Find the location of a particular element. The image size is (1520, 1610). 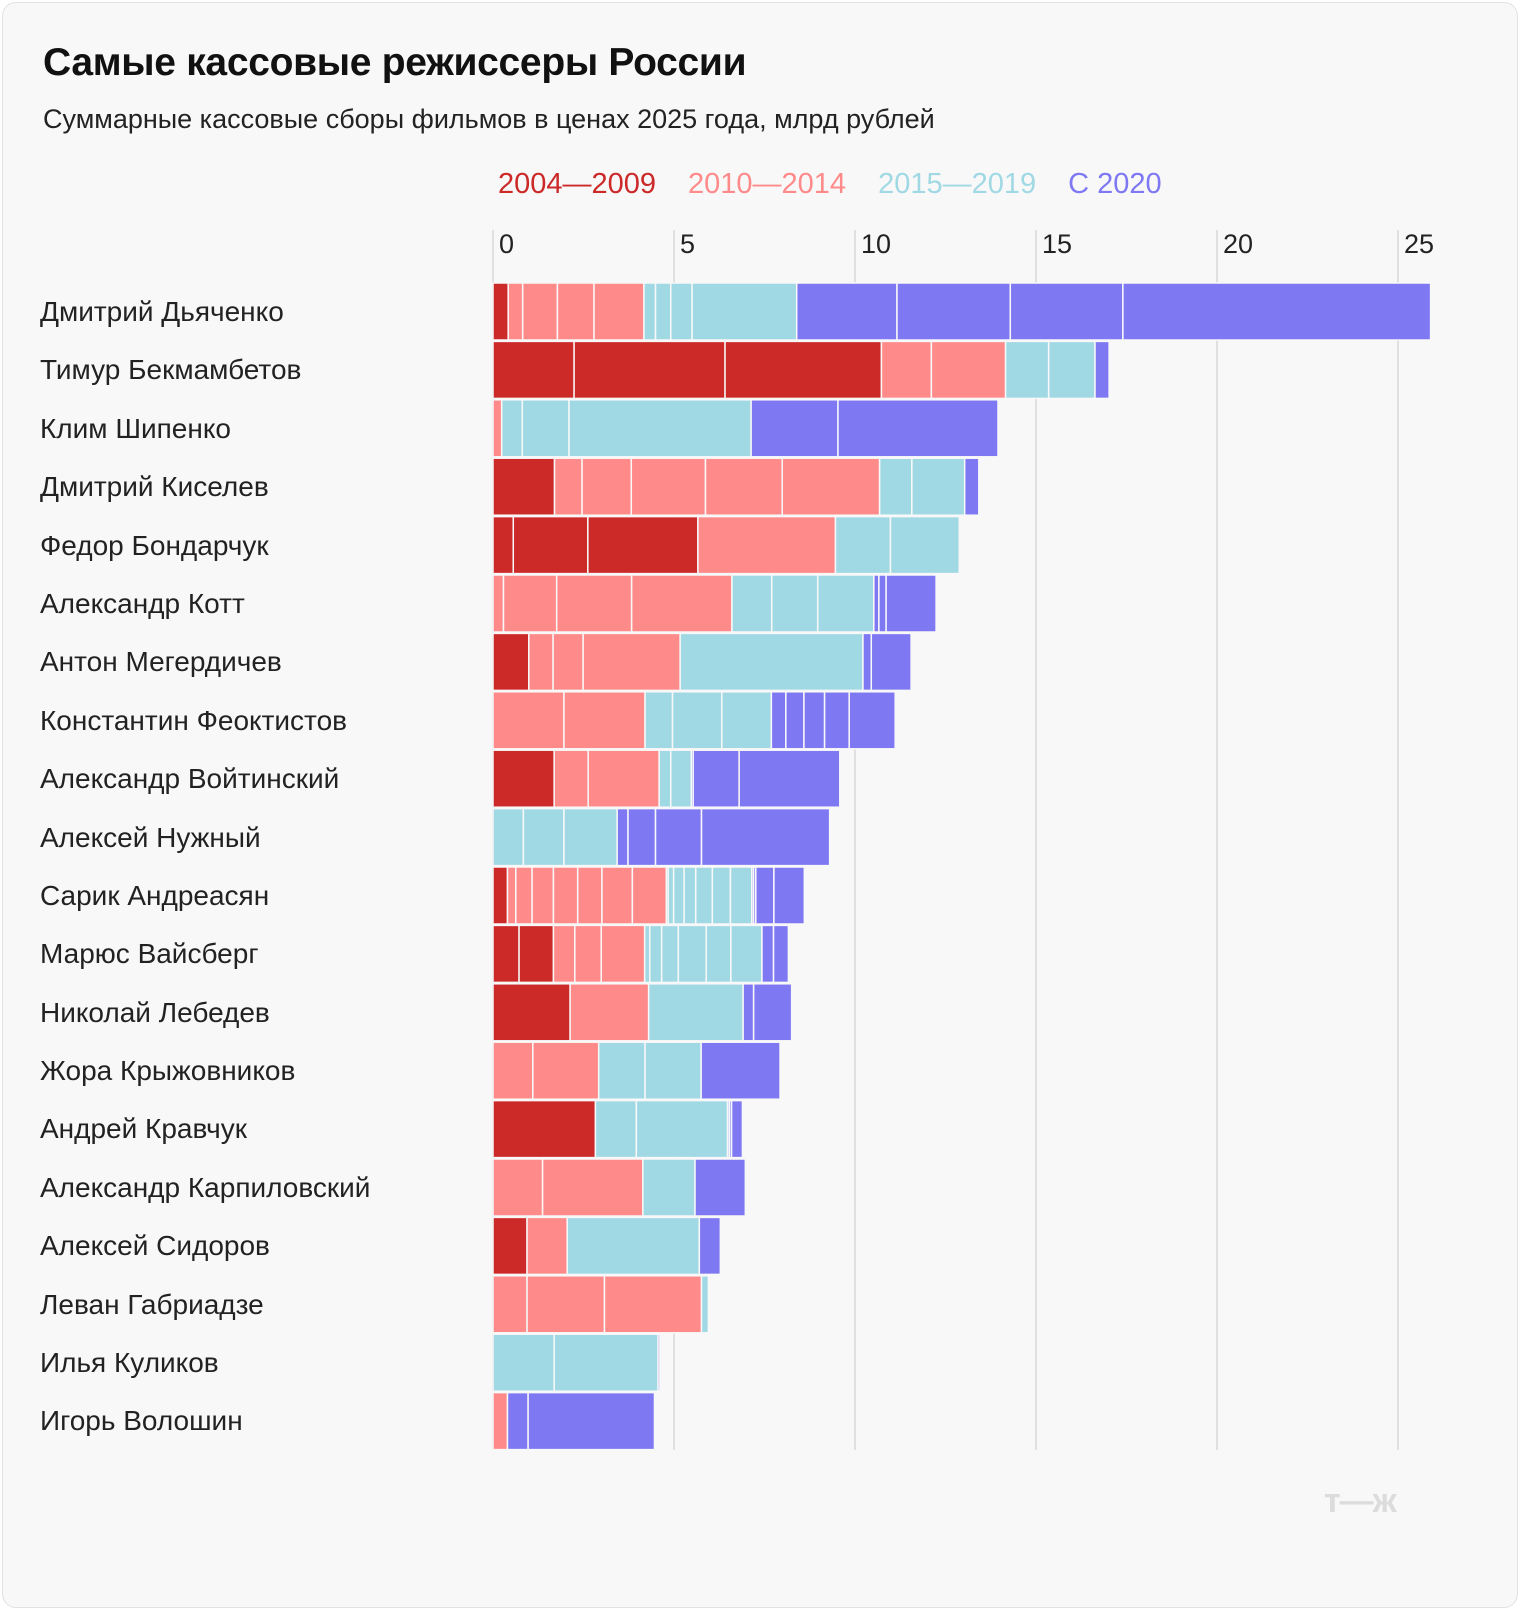

director-name: Марюс Вайсберг is located at coordinates (149, 954).